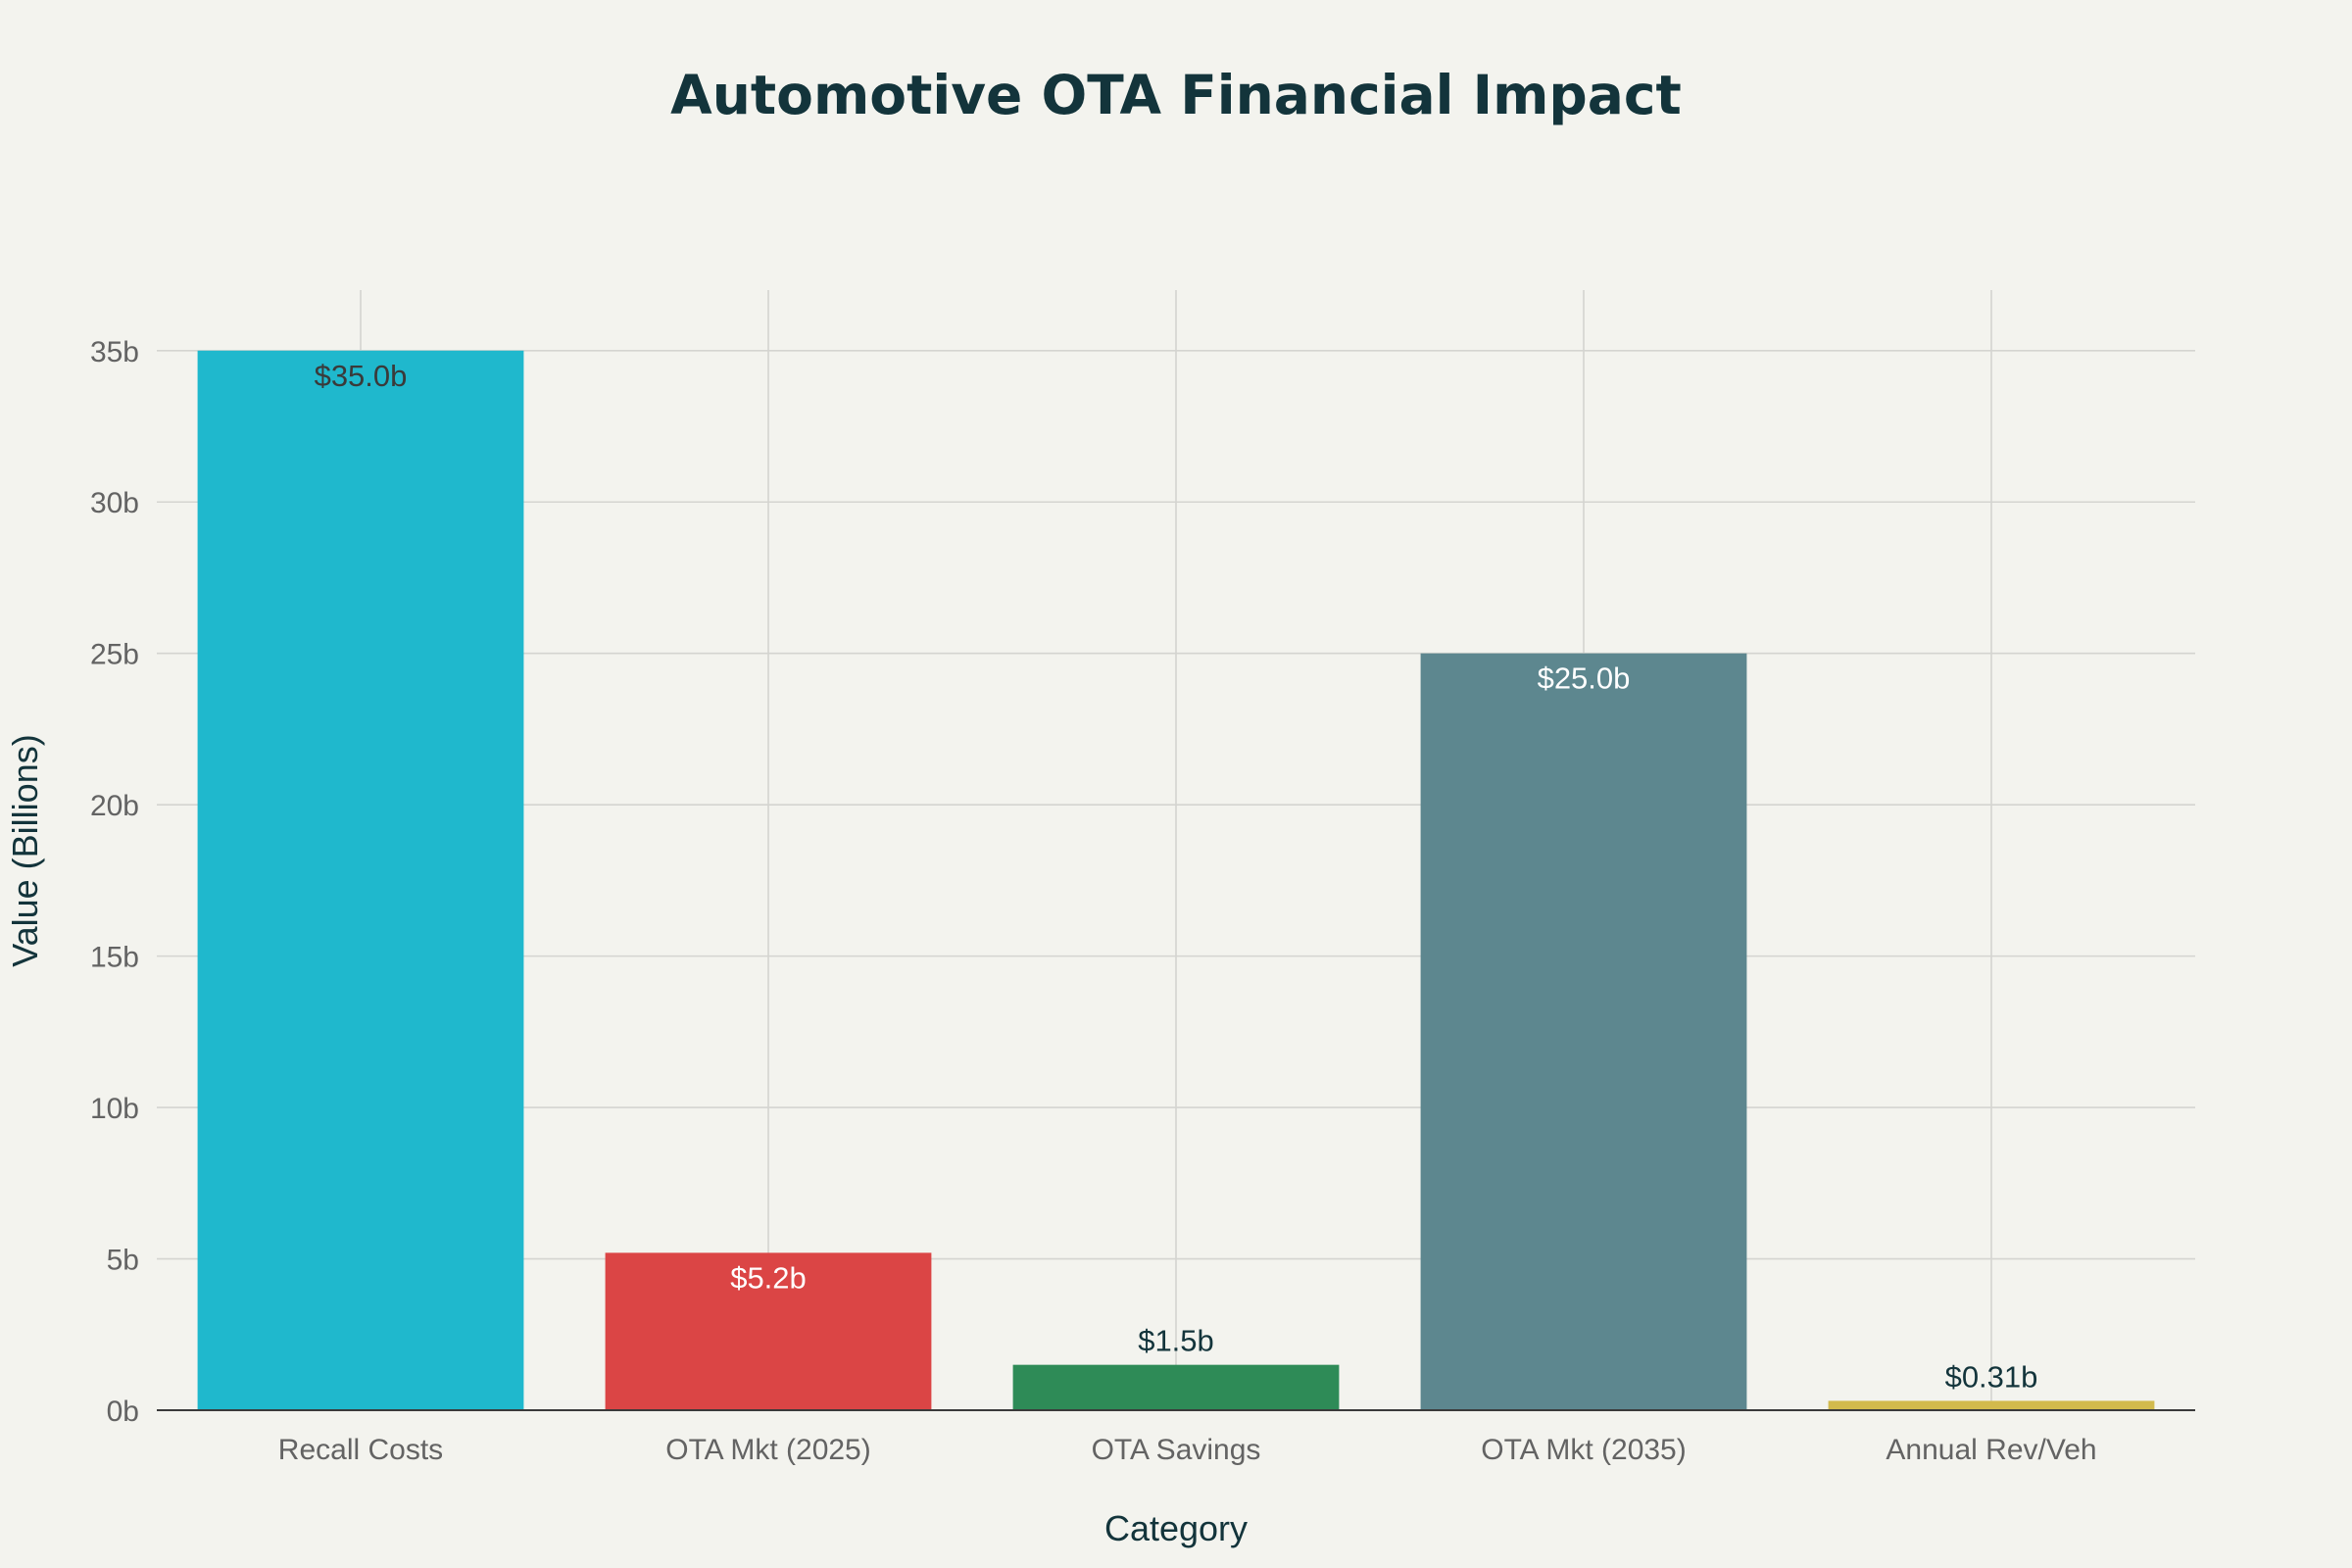 The width and height of the screenshot is (2352, 1568). Describe the element at coordinates (114, 655) in the screenshot. I see `y-tick-label: 25b` at that location.